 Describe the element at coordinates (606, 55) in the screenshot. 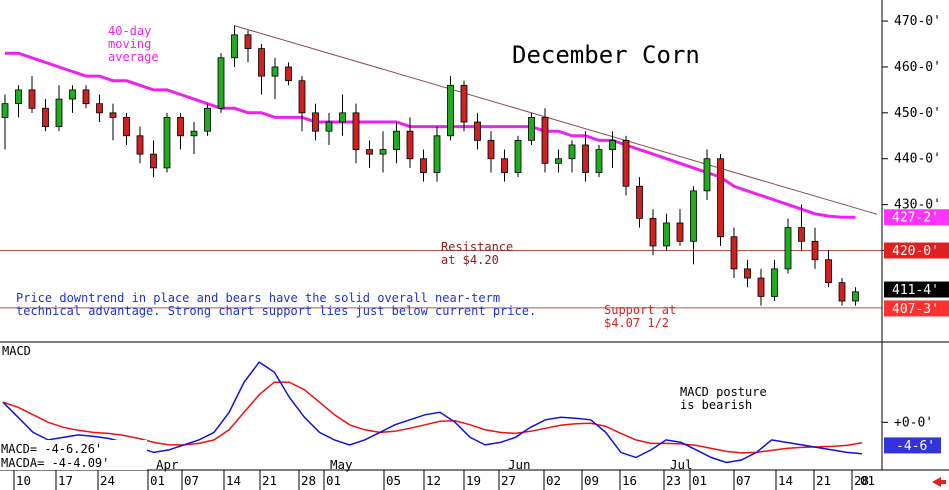

I see `chart-title: December Corn` at that location.